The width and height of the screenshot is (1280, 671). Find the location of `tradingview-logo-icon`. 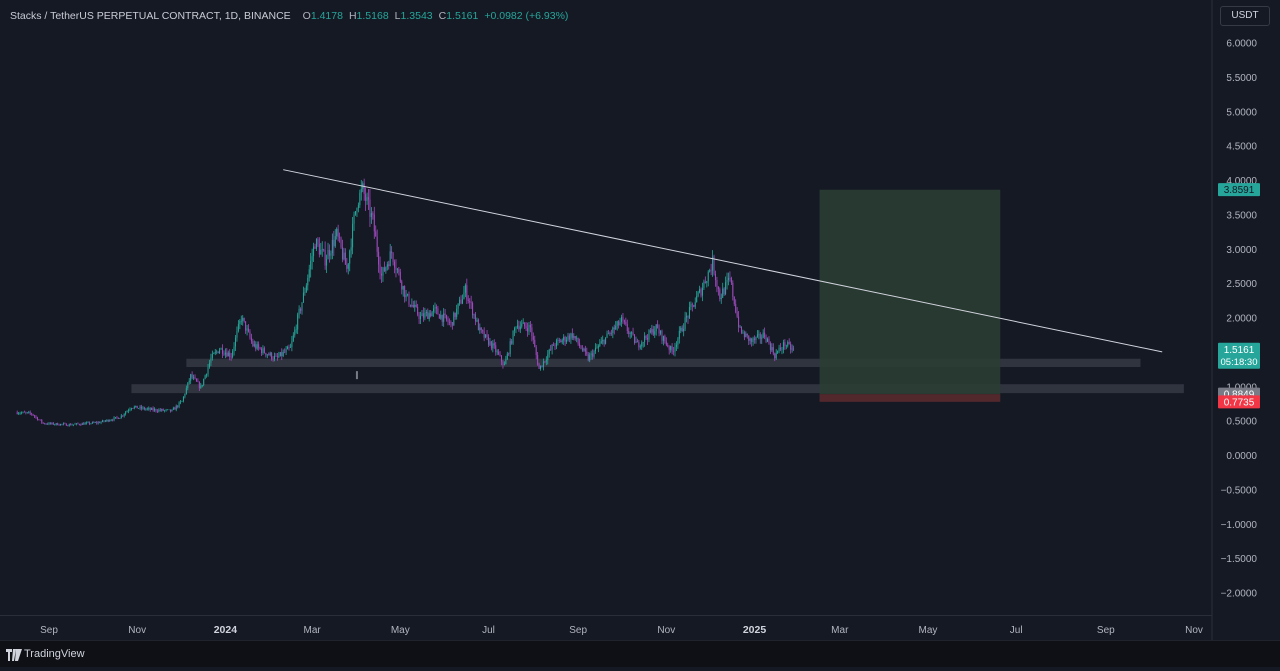

tradingview-logo-icon is located at coordinates (14, 655).